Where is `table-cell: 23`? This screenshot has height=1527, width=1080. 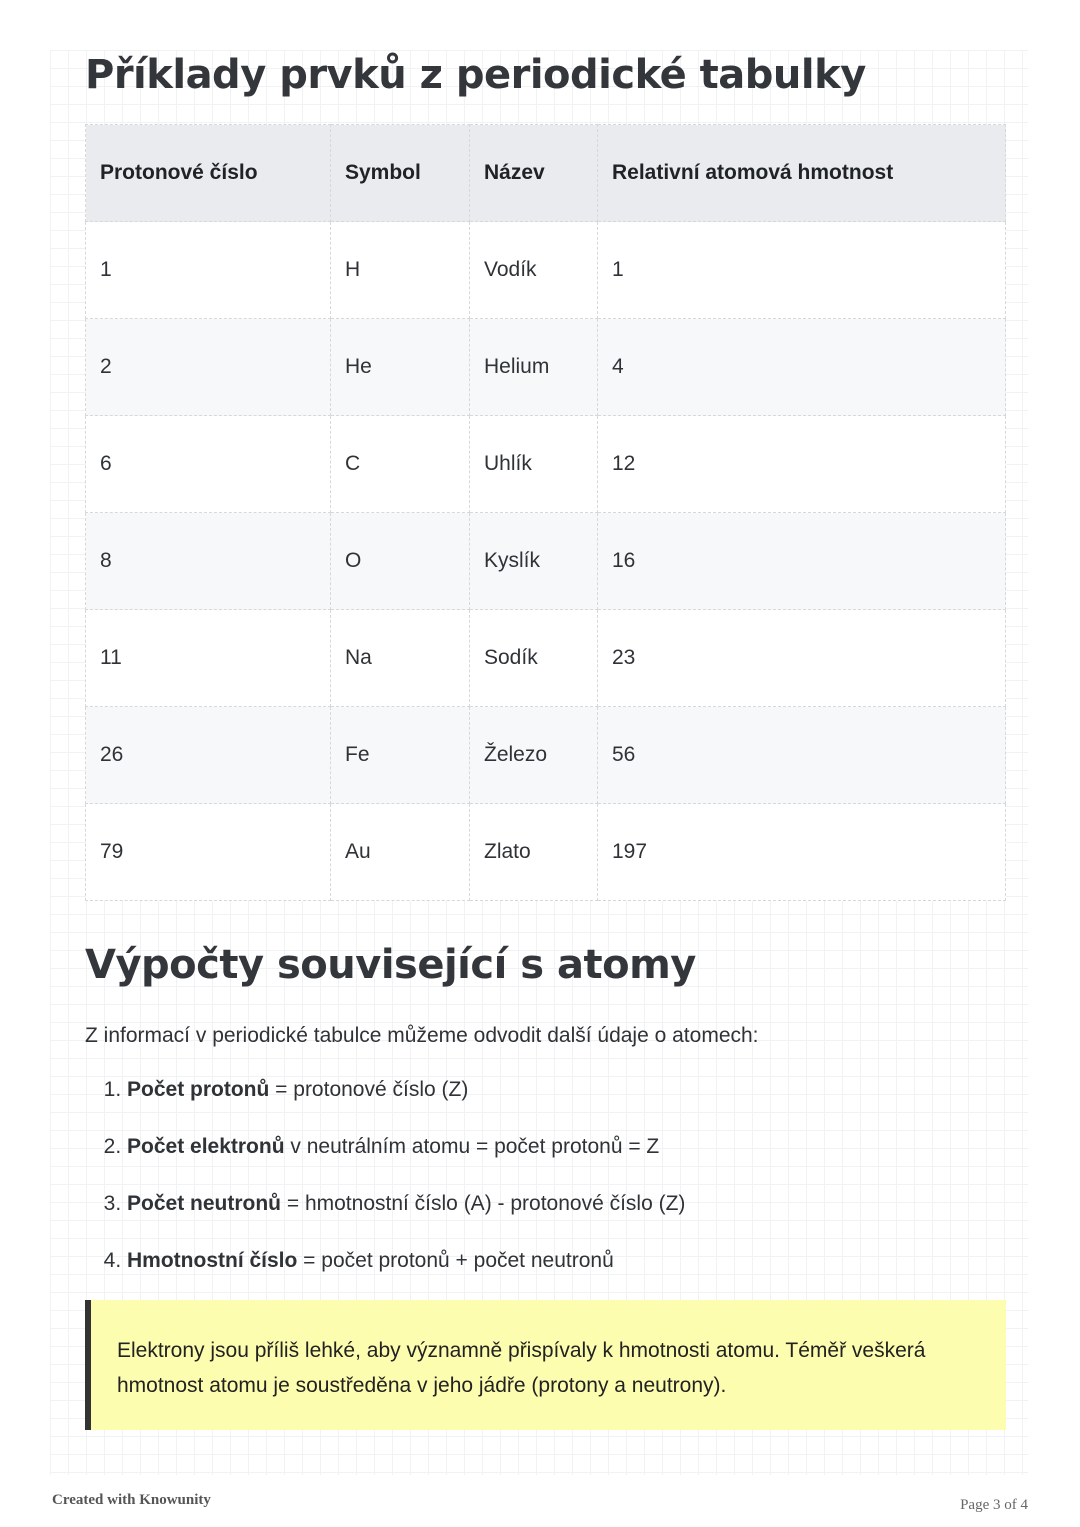 table-cell: 23 is located at coordinates (801, 658).